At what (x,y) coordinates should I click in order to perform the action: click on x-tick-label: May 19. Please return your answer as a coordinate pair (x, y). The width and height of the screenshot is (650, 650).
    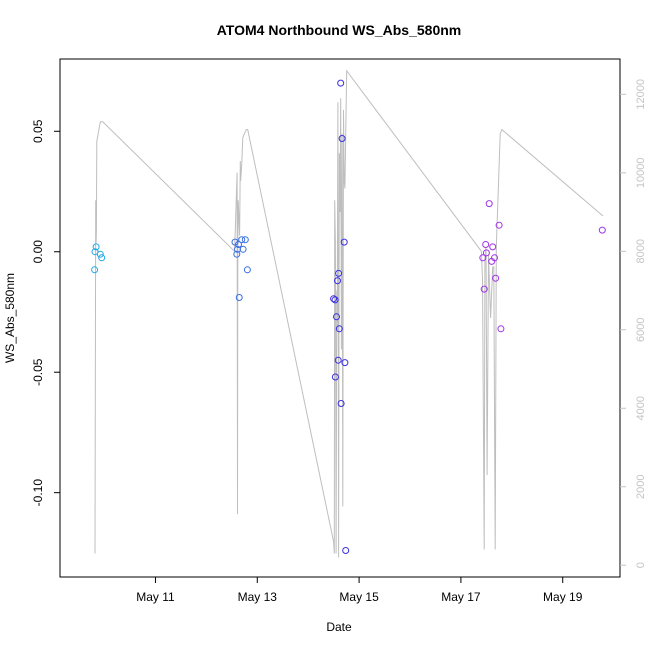
    Looking at the image, I should click on (563, 597).